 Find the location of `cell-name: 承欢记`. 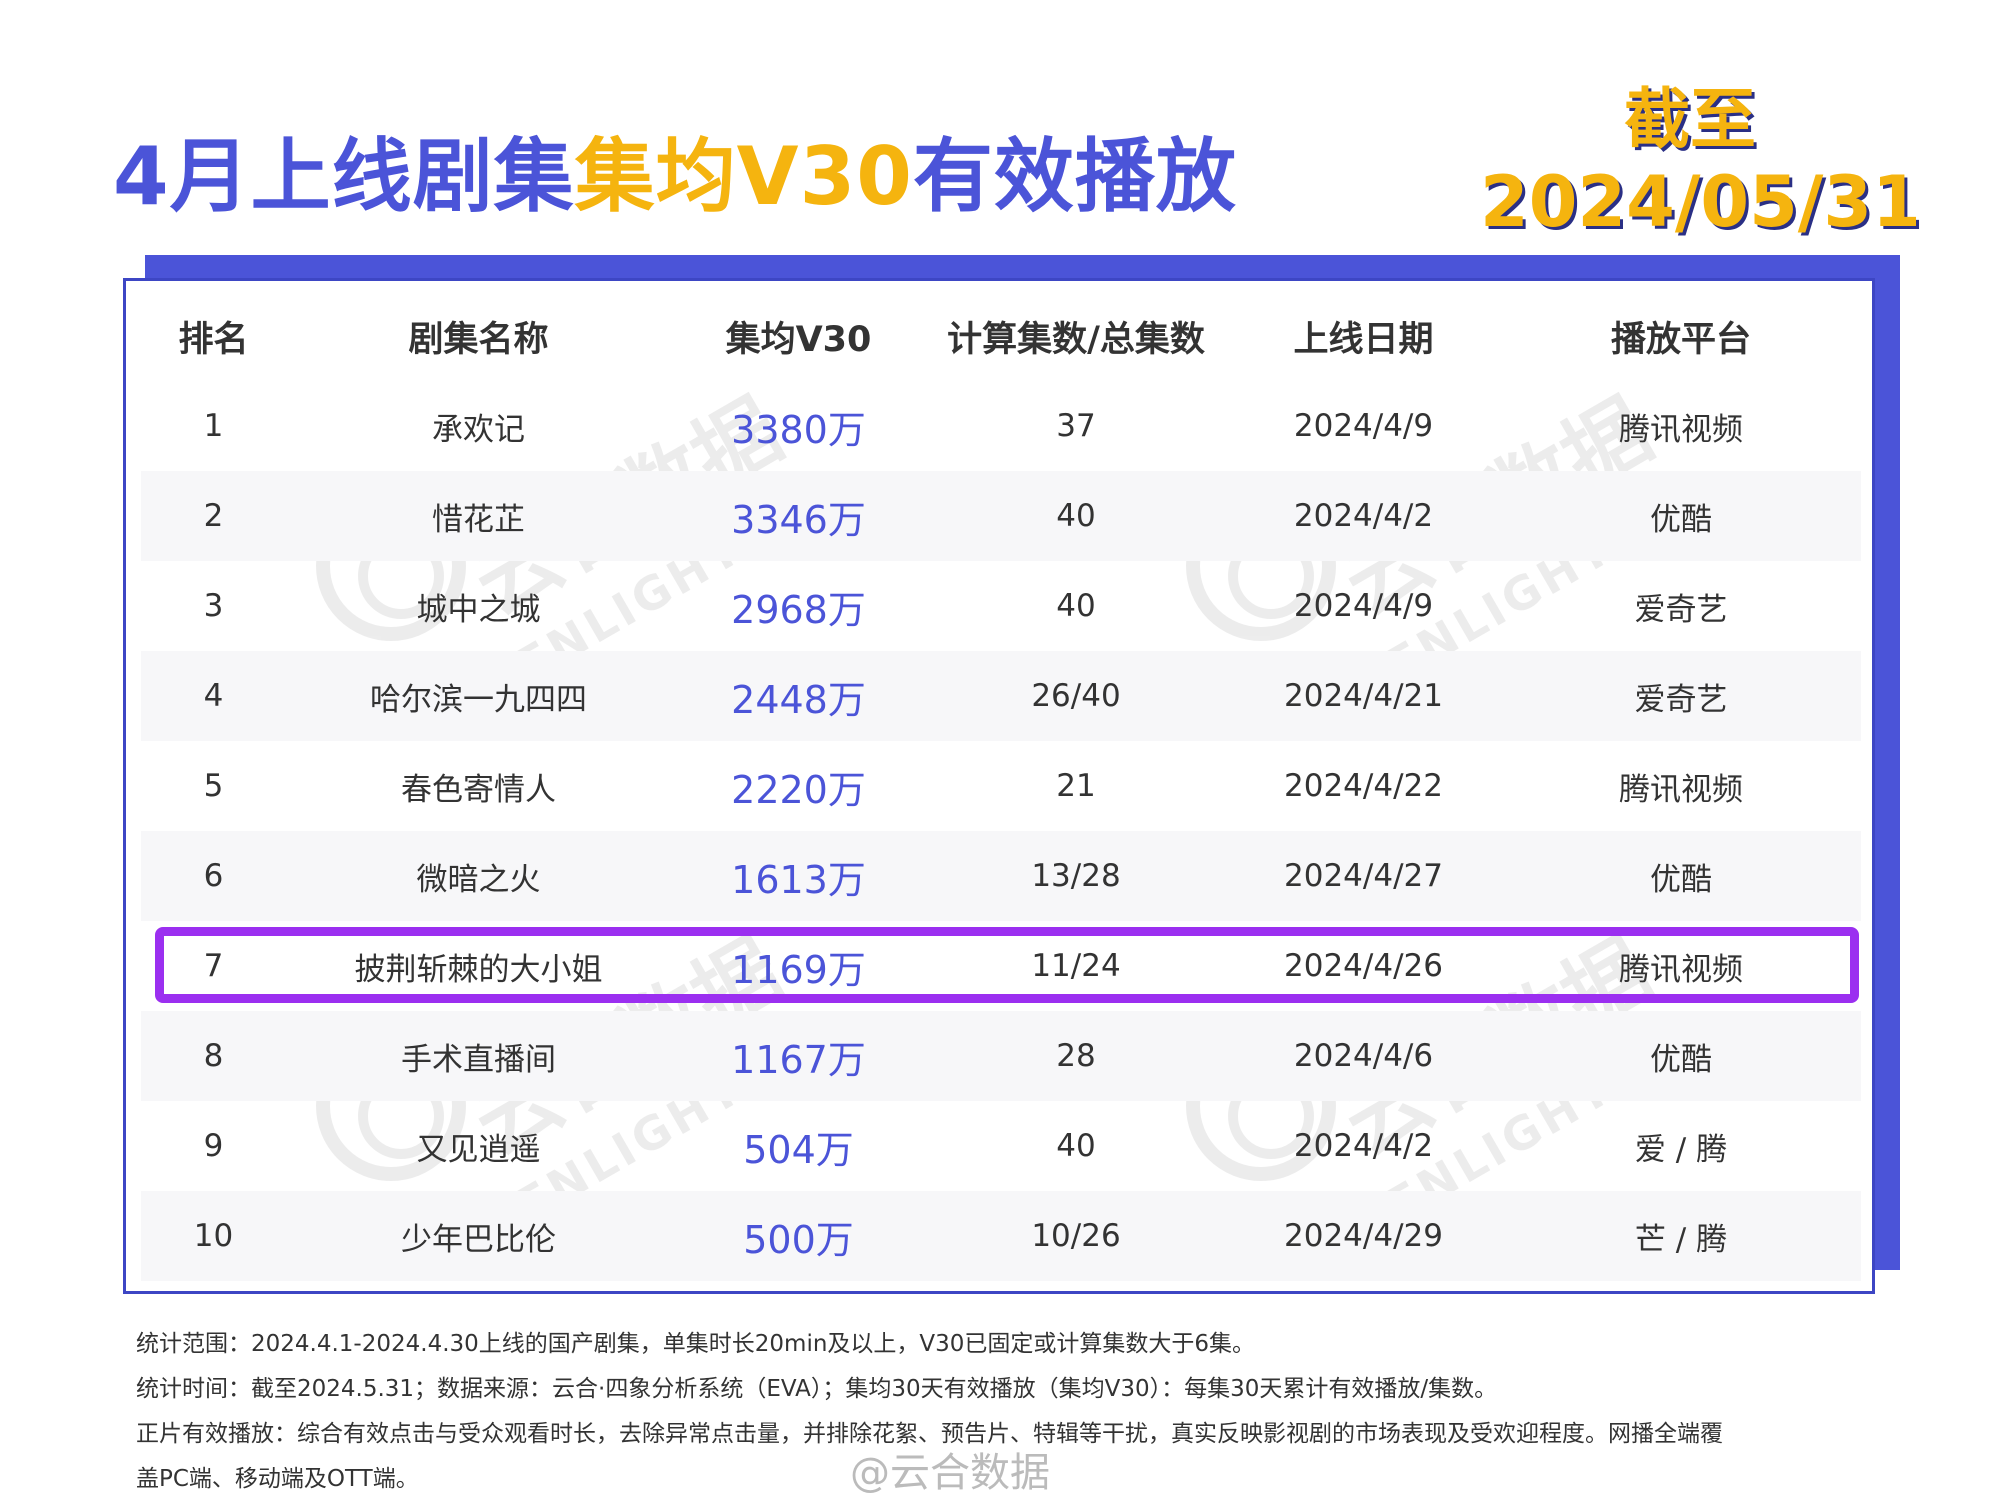

cell-name: 承欢记 is located at coordinates (478, 429).